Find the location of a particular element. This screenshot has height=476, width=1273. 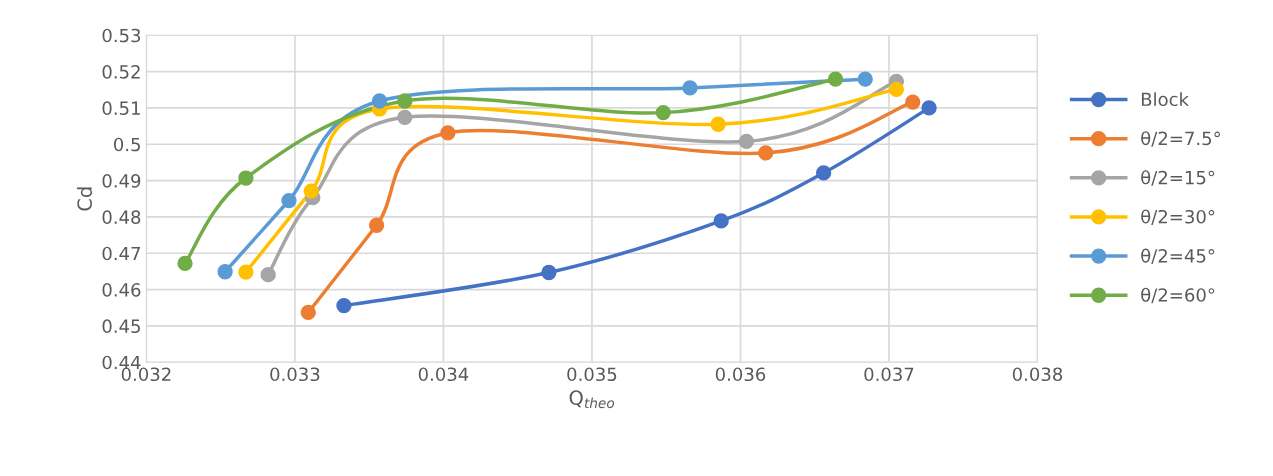

y-tick-label: 0.47 is located at coordinates (121, 253).